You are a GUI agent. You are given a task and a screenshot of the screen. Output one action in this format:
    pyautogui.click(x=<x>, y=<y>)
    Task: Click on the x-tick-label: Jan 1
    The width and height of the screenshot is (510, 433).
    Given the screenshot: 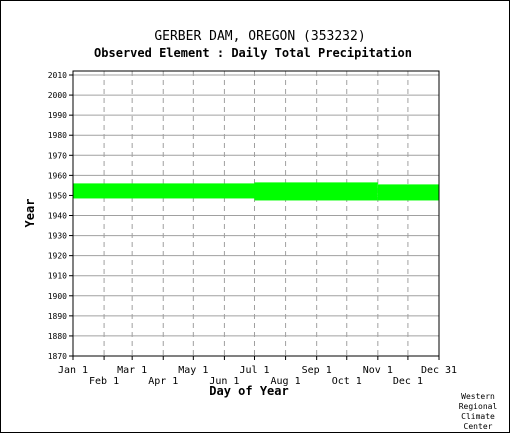 What is the action you would take?
    pyautogui.click(x=73, y=370)
    